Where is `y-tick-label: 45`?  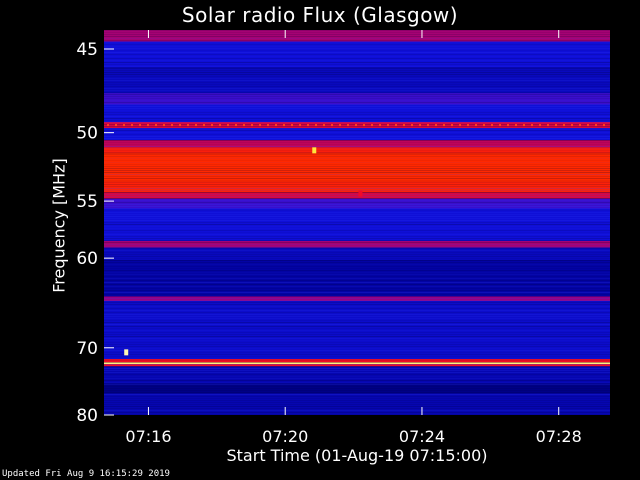 y-tick-label: 45 is located at coordinates (87, 50).